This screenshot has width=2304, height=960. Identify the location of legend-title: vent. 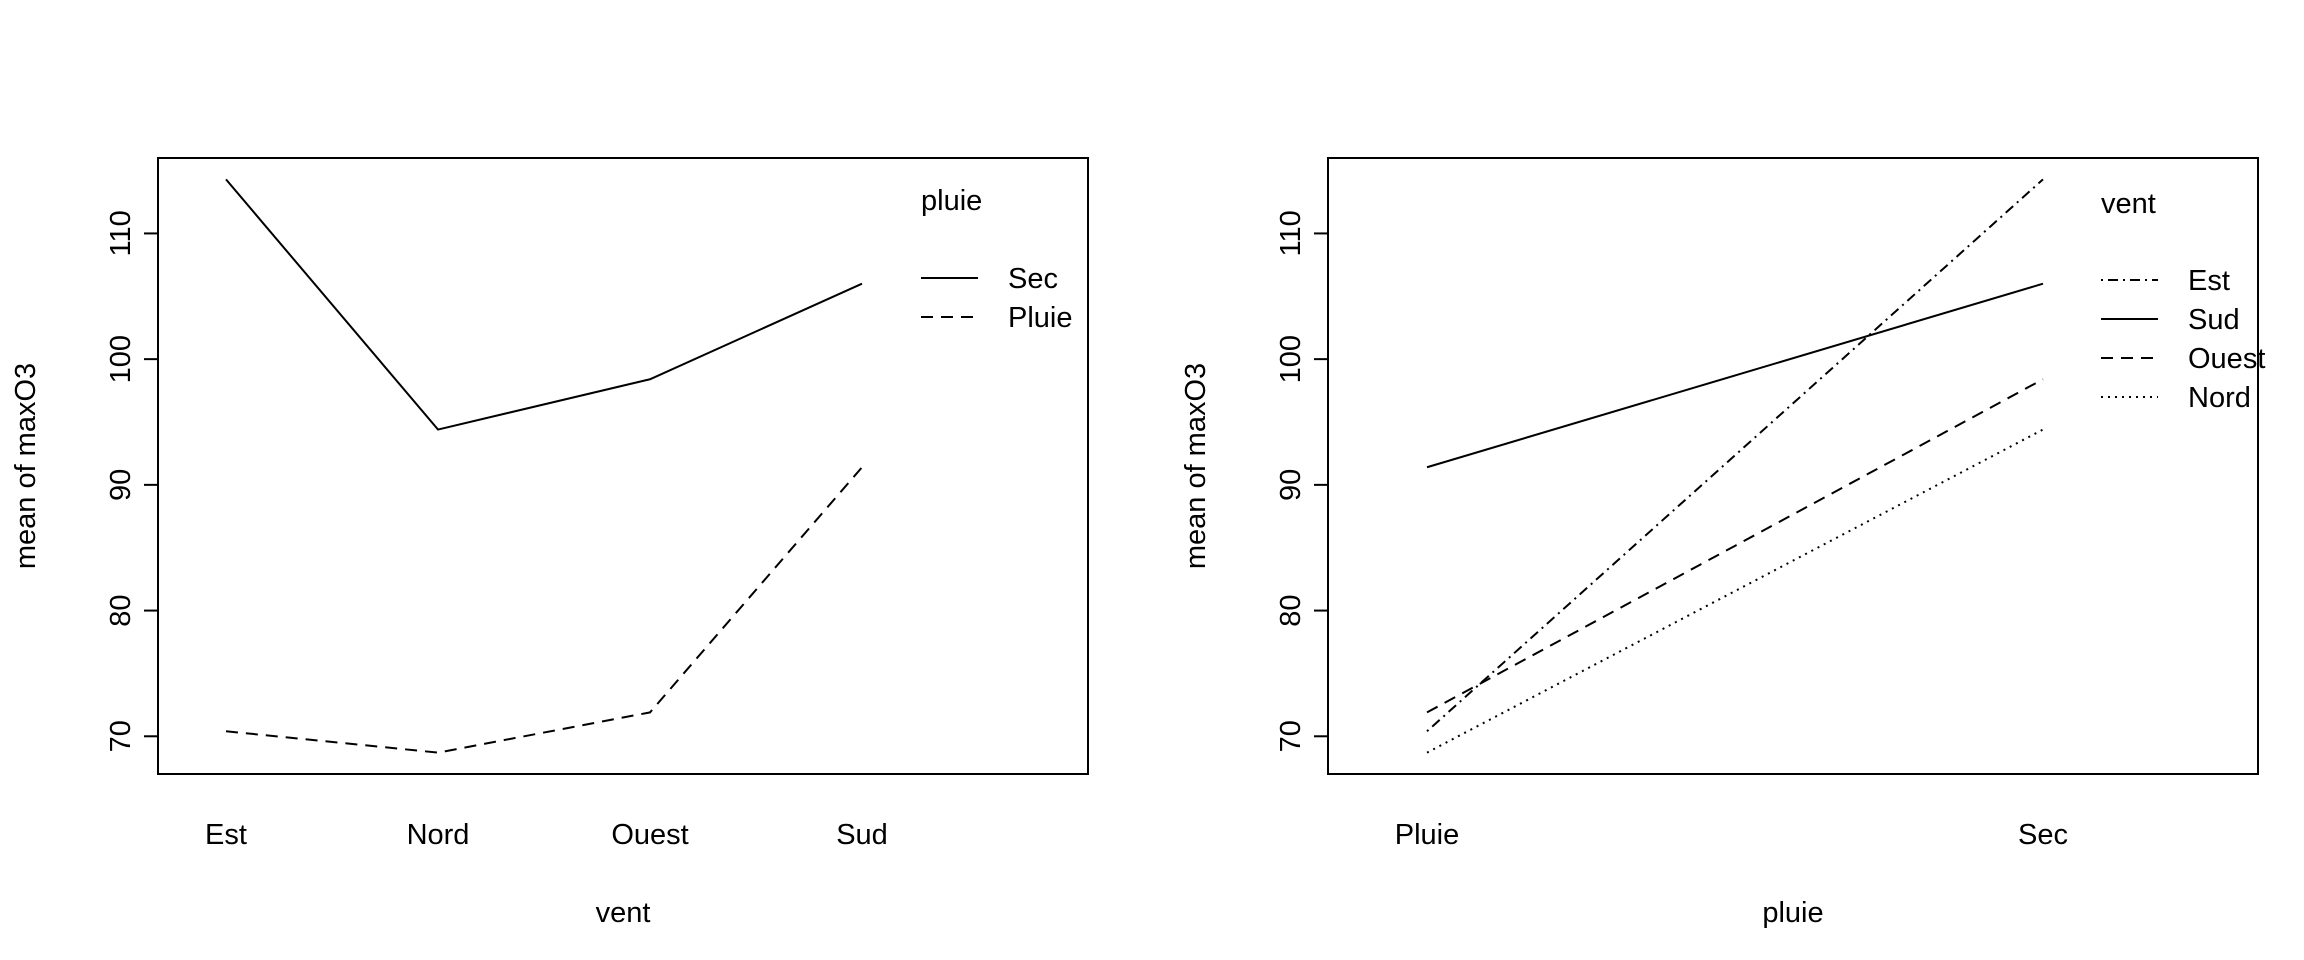
(2128, 204).